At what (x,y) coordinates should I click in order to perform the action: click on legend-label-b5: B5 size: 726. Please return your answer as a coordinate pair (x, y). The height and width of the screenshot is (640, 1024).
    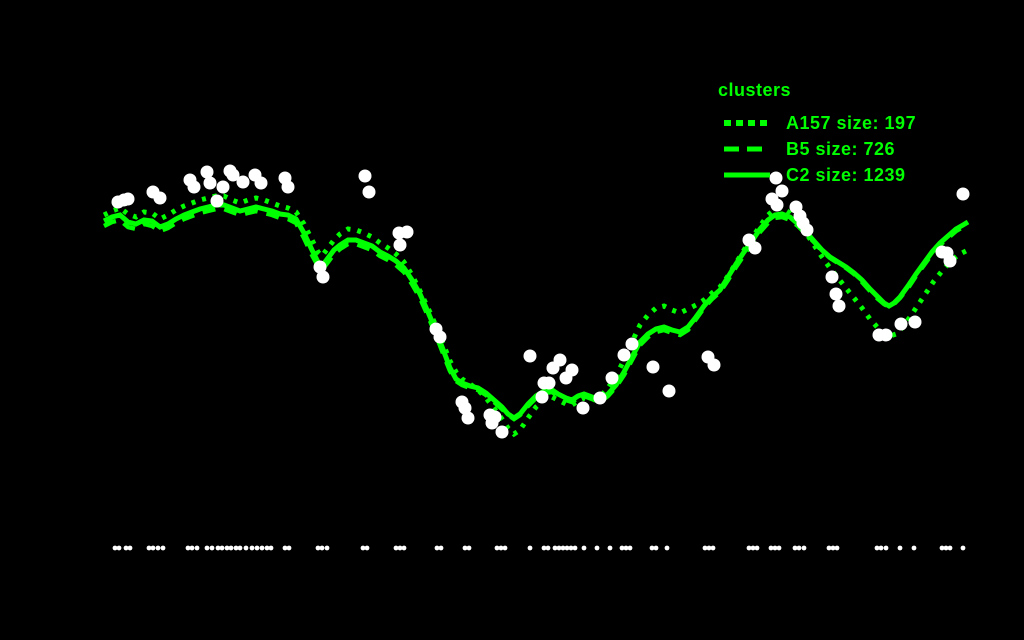
    Looking at the image, I should click on (841, 148).